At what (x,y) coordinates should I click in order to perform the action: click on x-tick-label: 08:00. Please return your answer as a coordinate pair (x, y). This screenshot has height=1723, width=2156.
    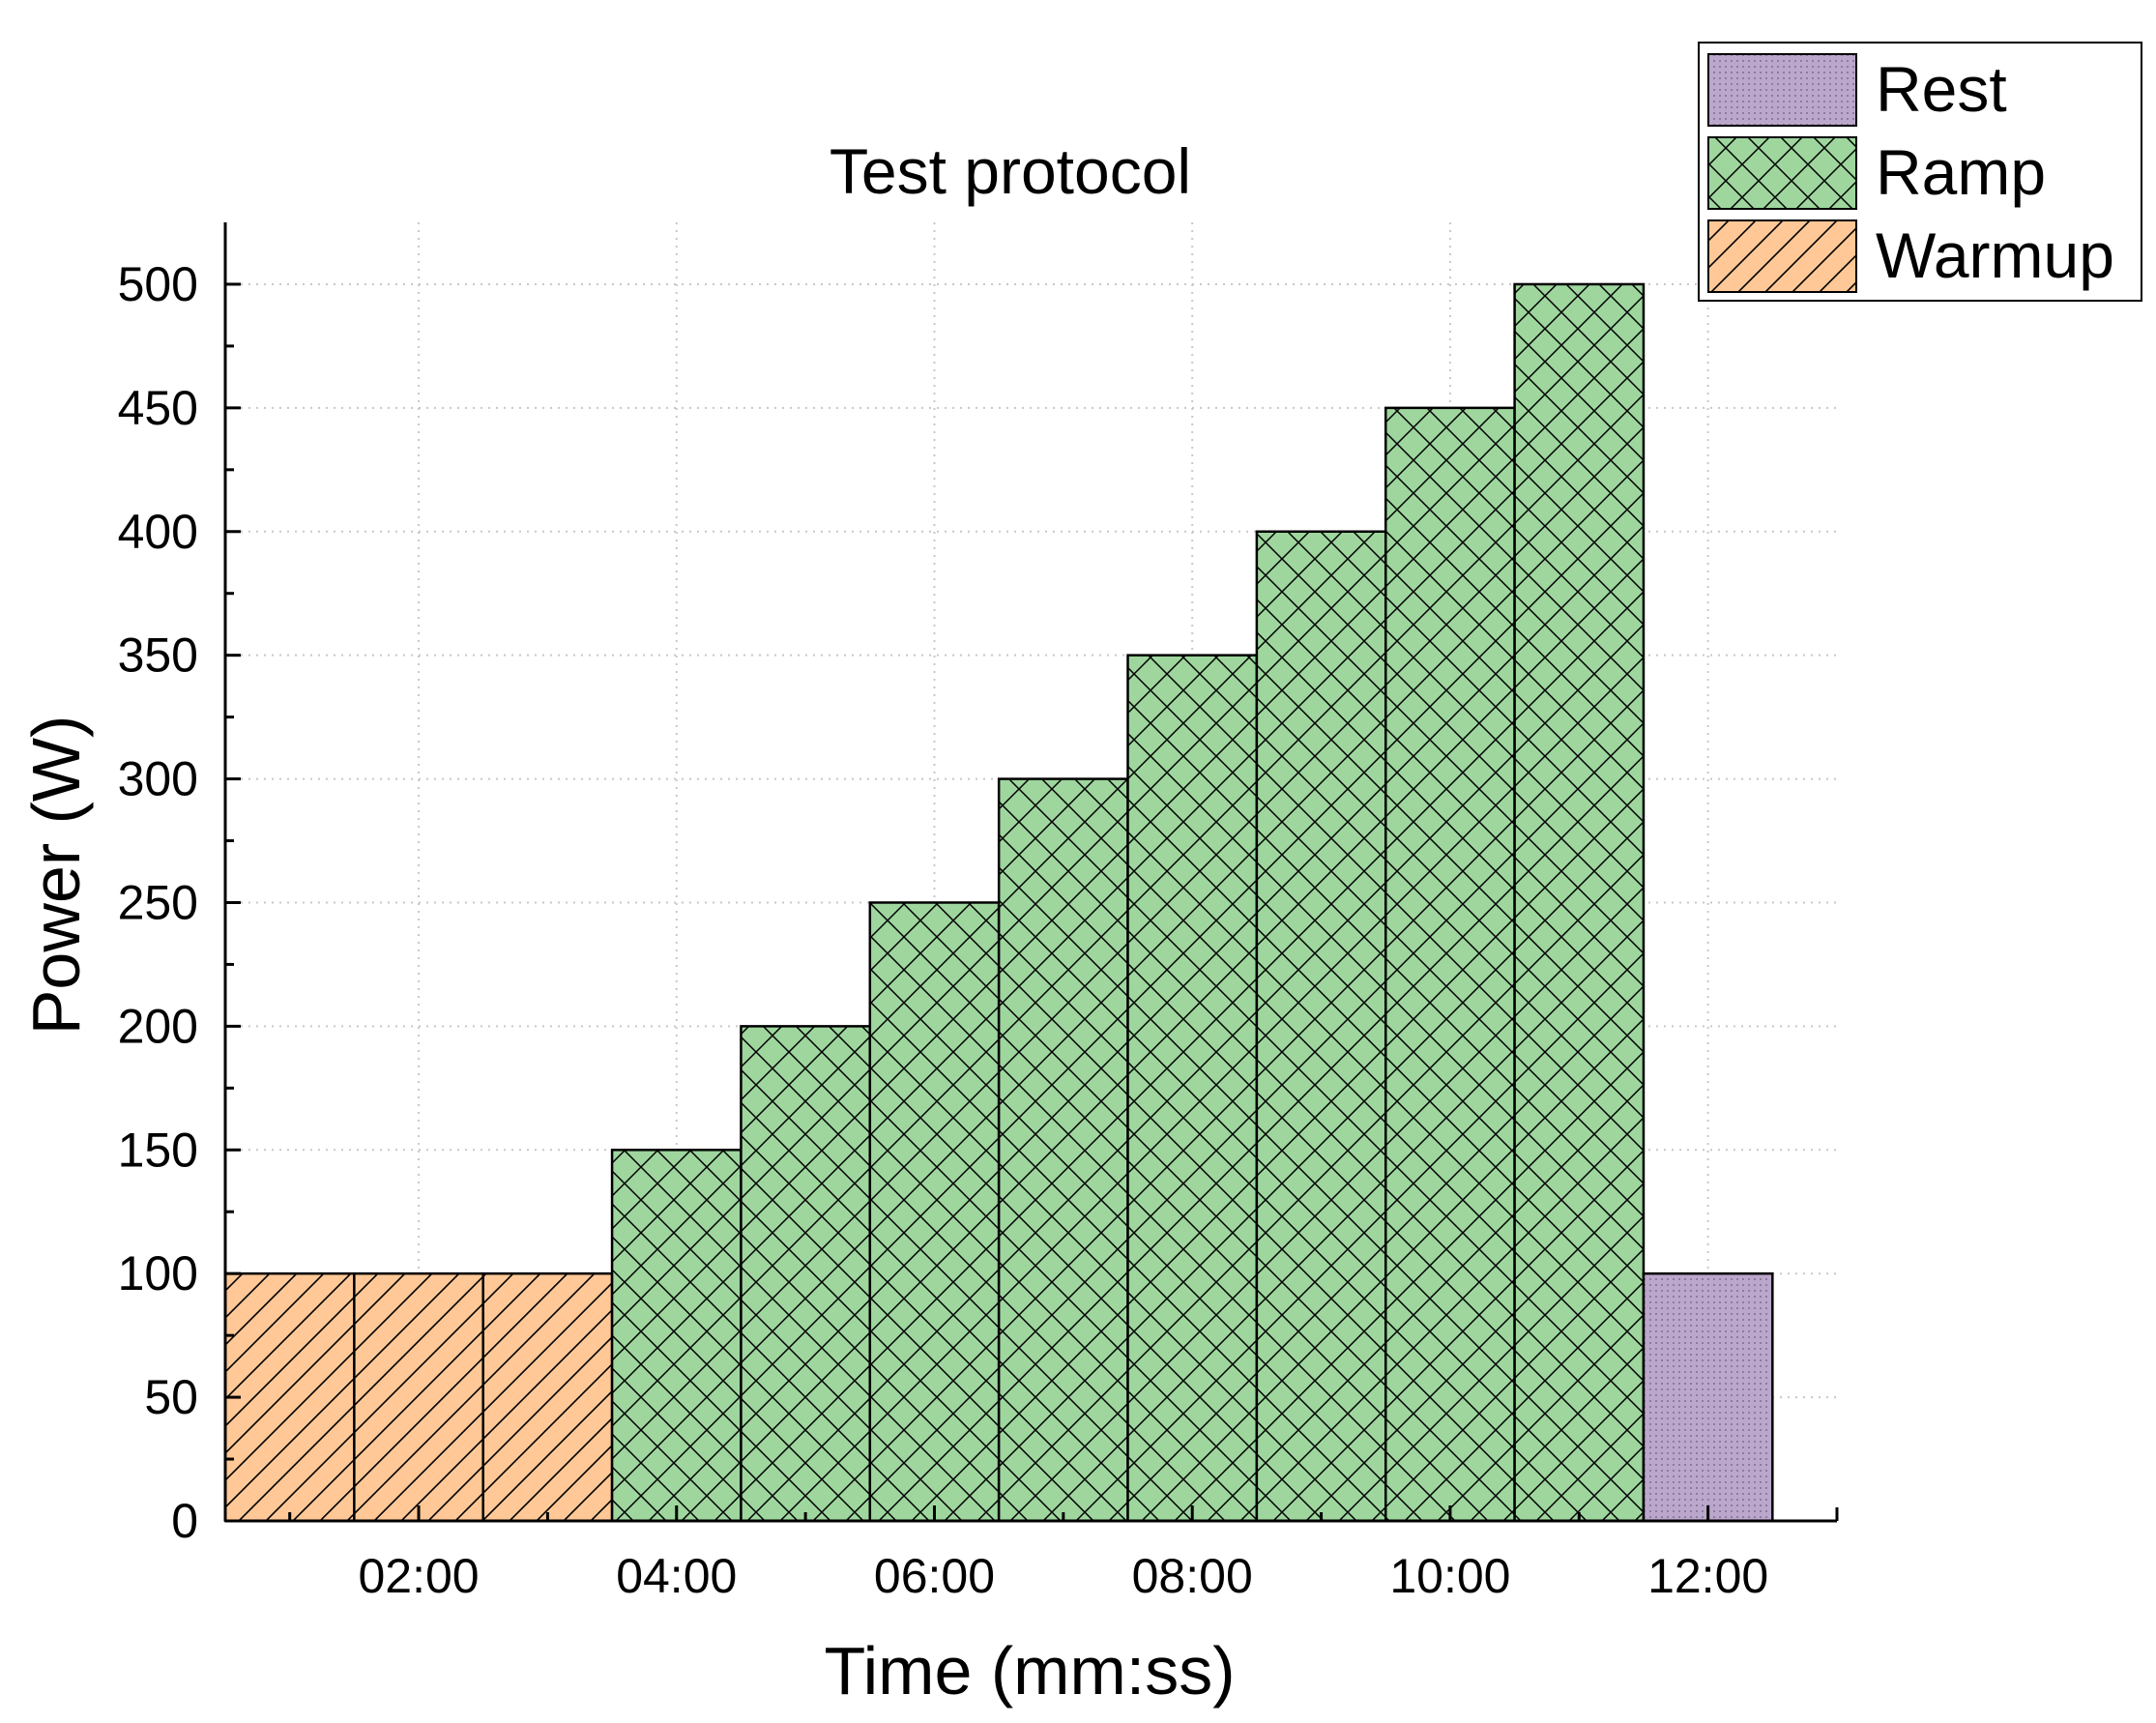
    Looking at the image, I should click on (1192, 1576).